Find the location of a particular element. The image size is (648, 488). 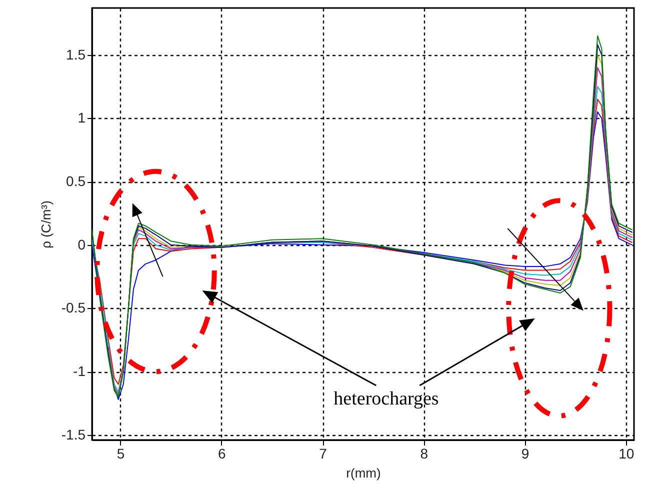

y-tick-label: -1 is located at coordinates (79, 371).